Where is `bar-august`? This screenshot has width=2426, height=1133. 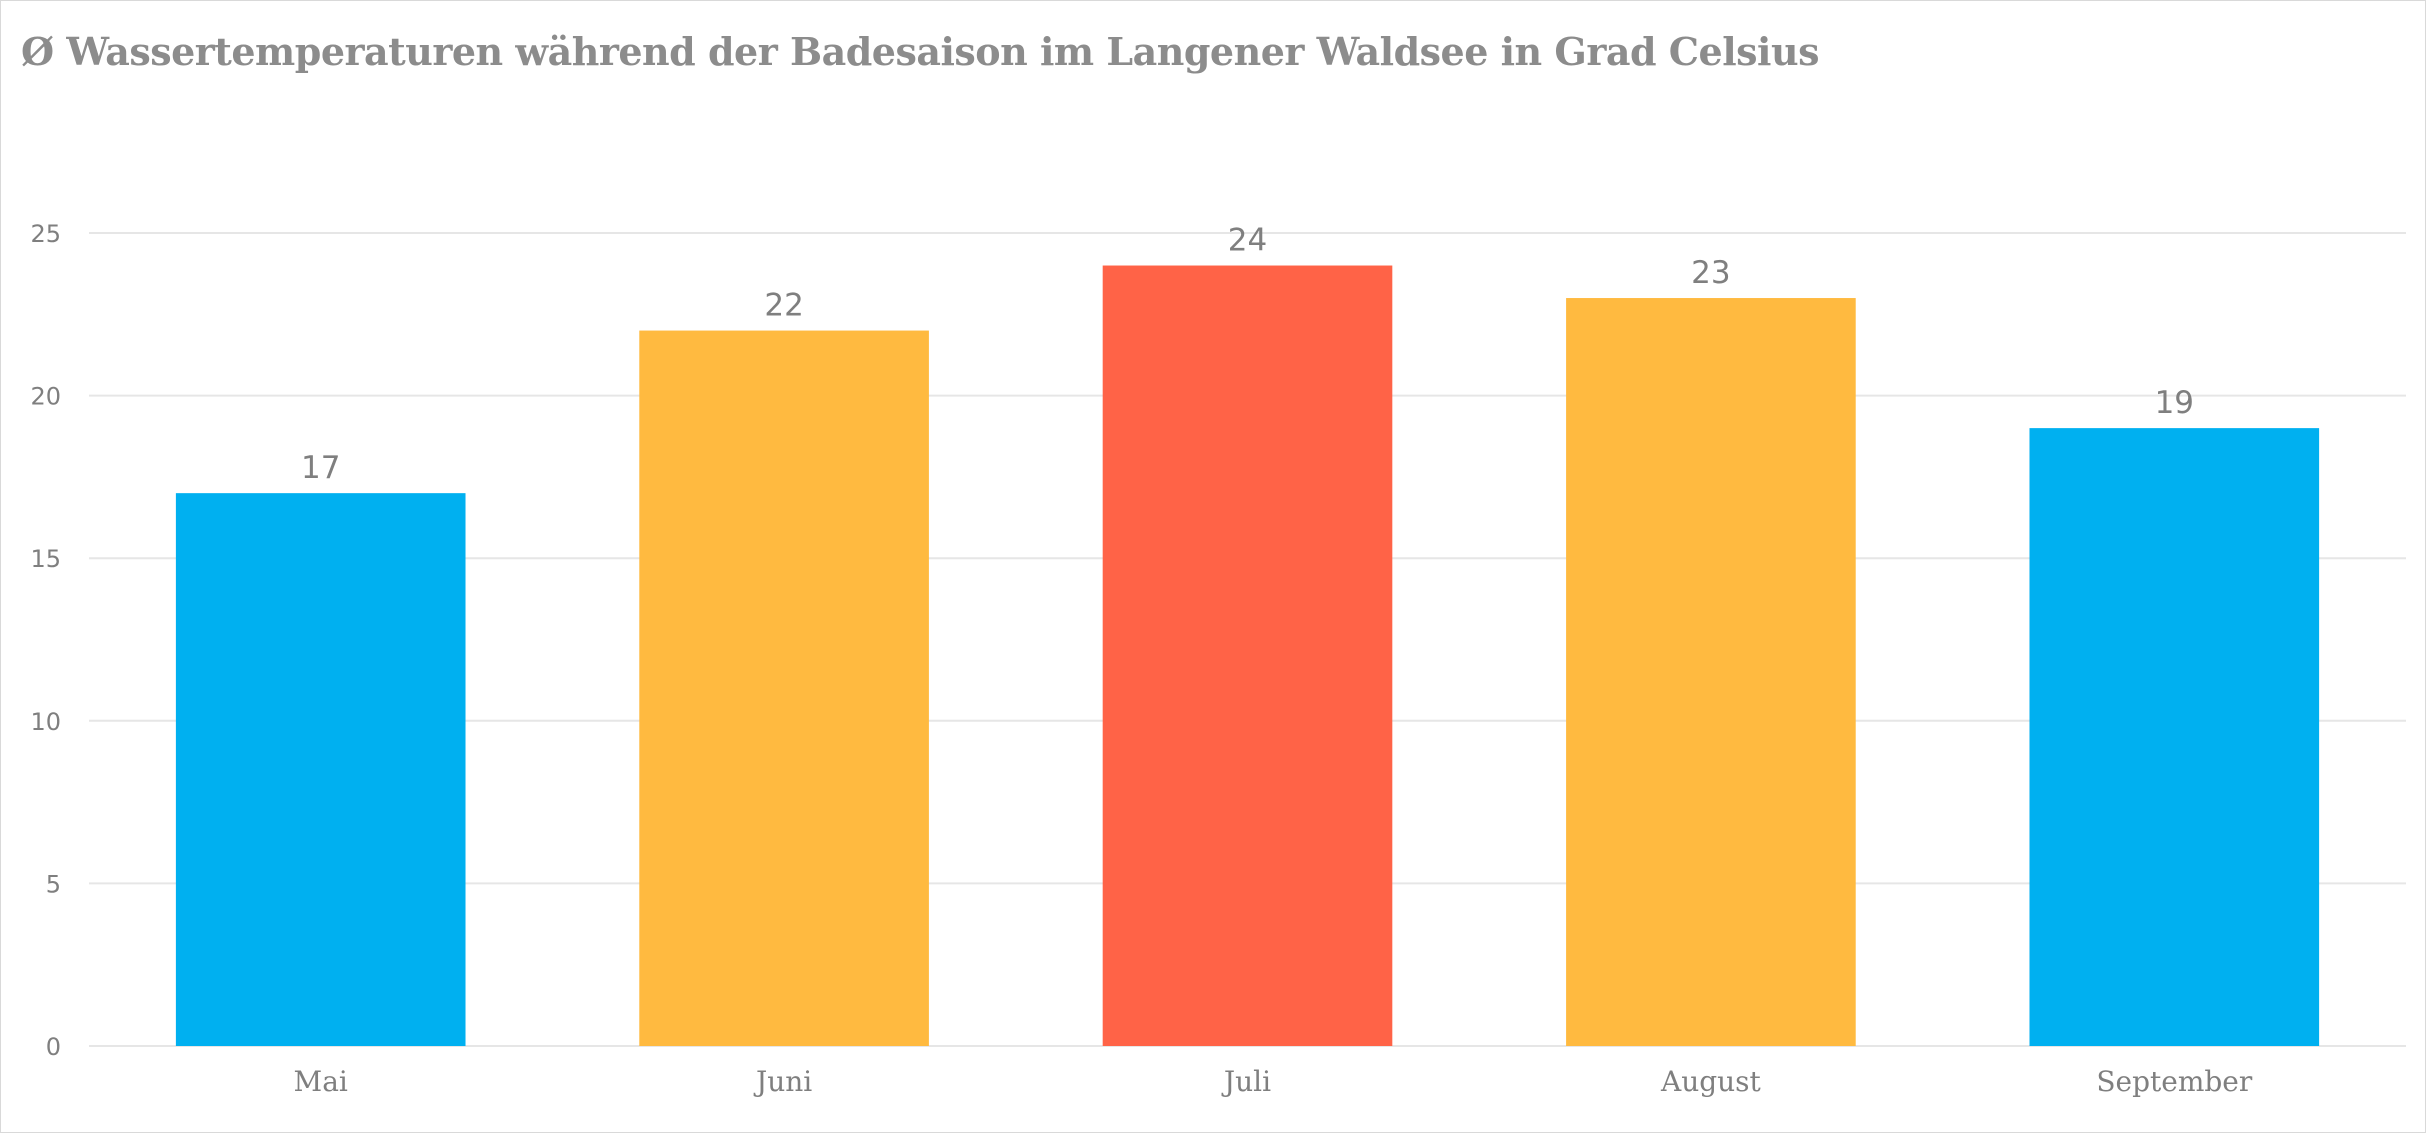 bar-august is located at coordinates (1711, 672).